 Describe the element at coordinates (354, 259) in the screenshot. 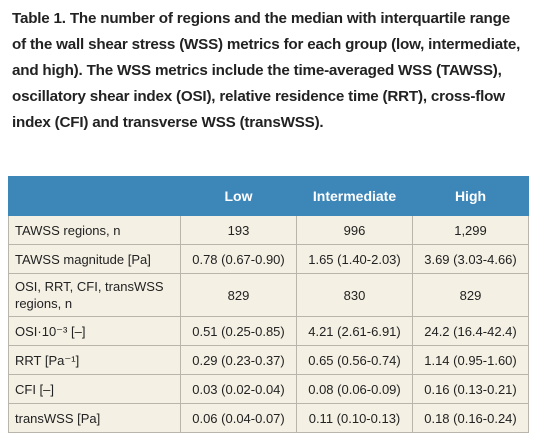

I see `table-cell: 1.65 (1.40-2.03)` at that location.